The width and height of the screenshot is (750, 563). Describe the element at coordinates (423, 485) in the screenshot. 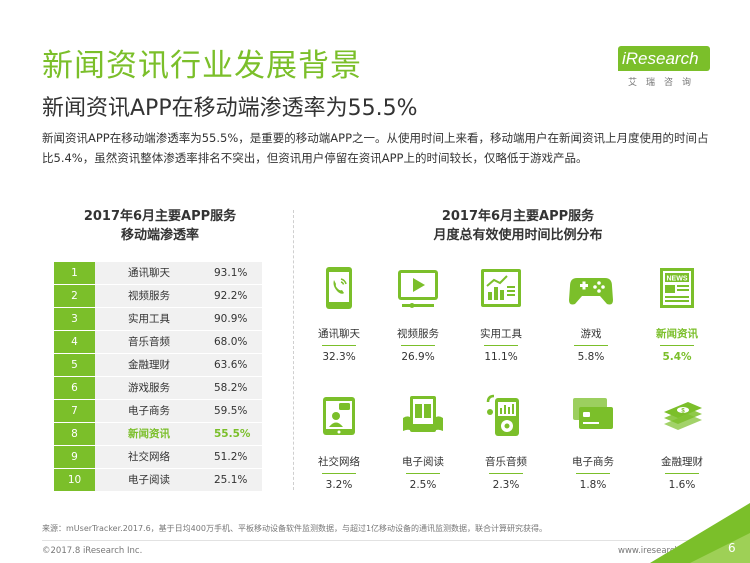

I see `tile-value: 2.5%` at that location.